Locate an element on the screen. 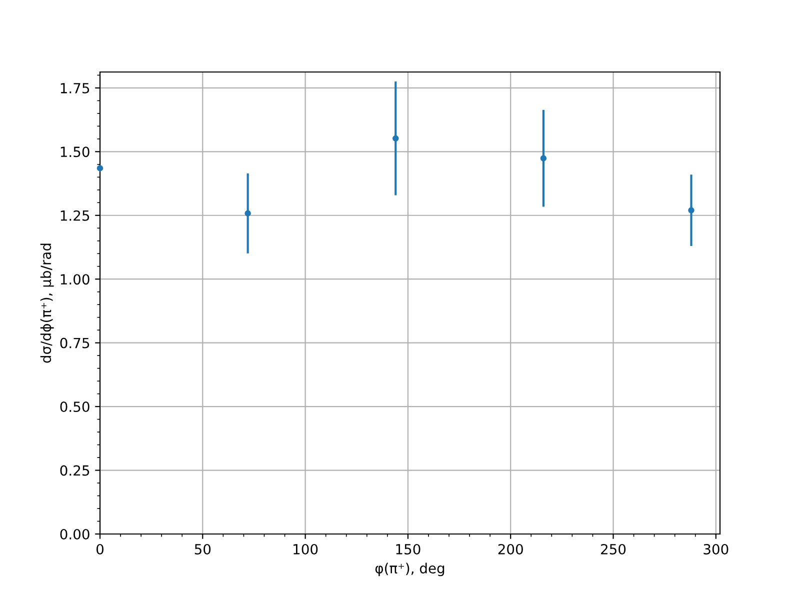 The width and height of the screenshot is (800, 600). x-tick-label: 100 is located at coordinates (306, 549).